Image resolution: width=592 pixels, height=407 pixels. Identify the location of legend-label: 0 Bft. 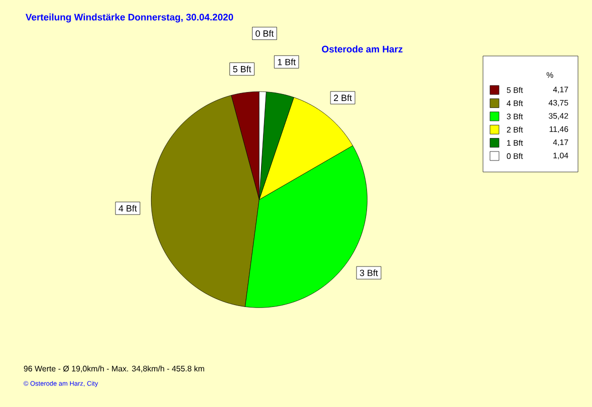
(514, 156).